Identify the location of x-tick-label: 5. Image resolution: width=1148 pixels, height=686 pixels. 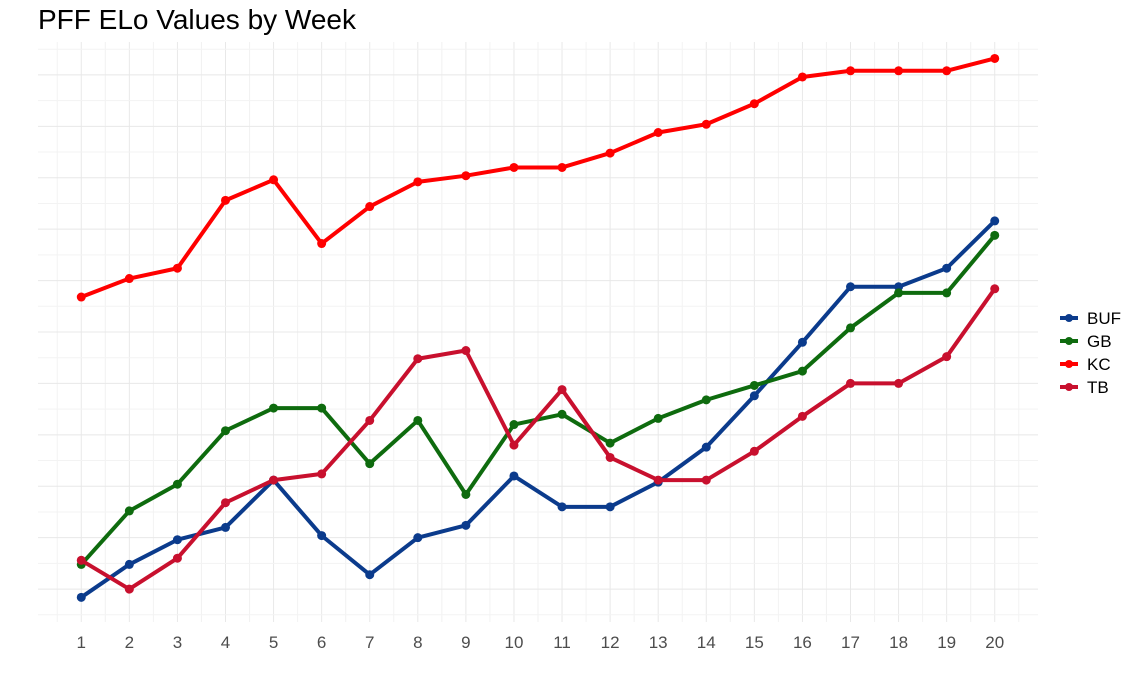
(273, 642).